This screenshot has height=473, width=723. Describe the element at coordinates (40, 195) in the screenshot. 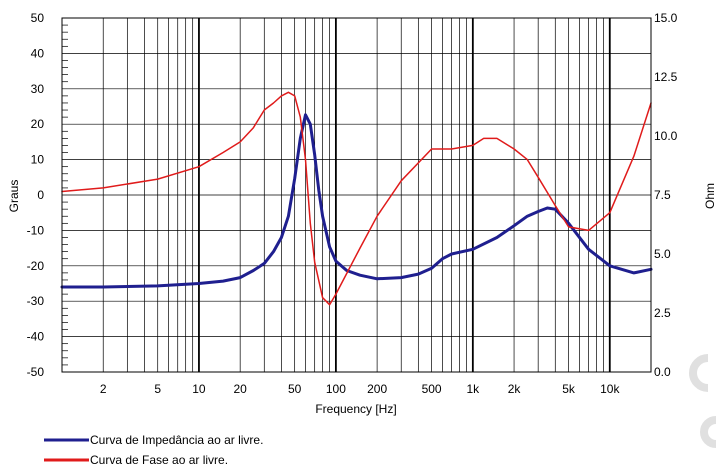

I see `y-left-tick-label: 0` at that location.